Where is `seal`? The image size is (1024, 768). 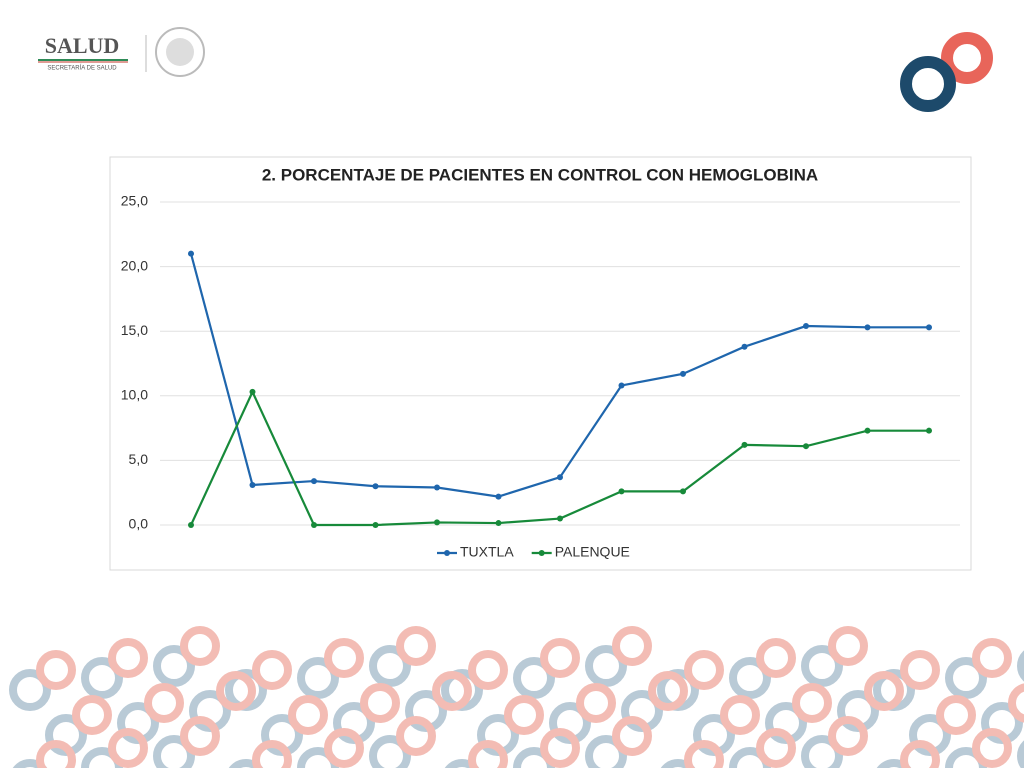
seal is located at coordinates (180, 52).